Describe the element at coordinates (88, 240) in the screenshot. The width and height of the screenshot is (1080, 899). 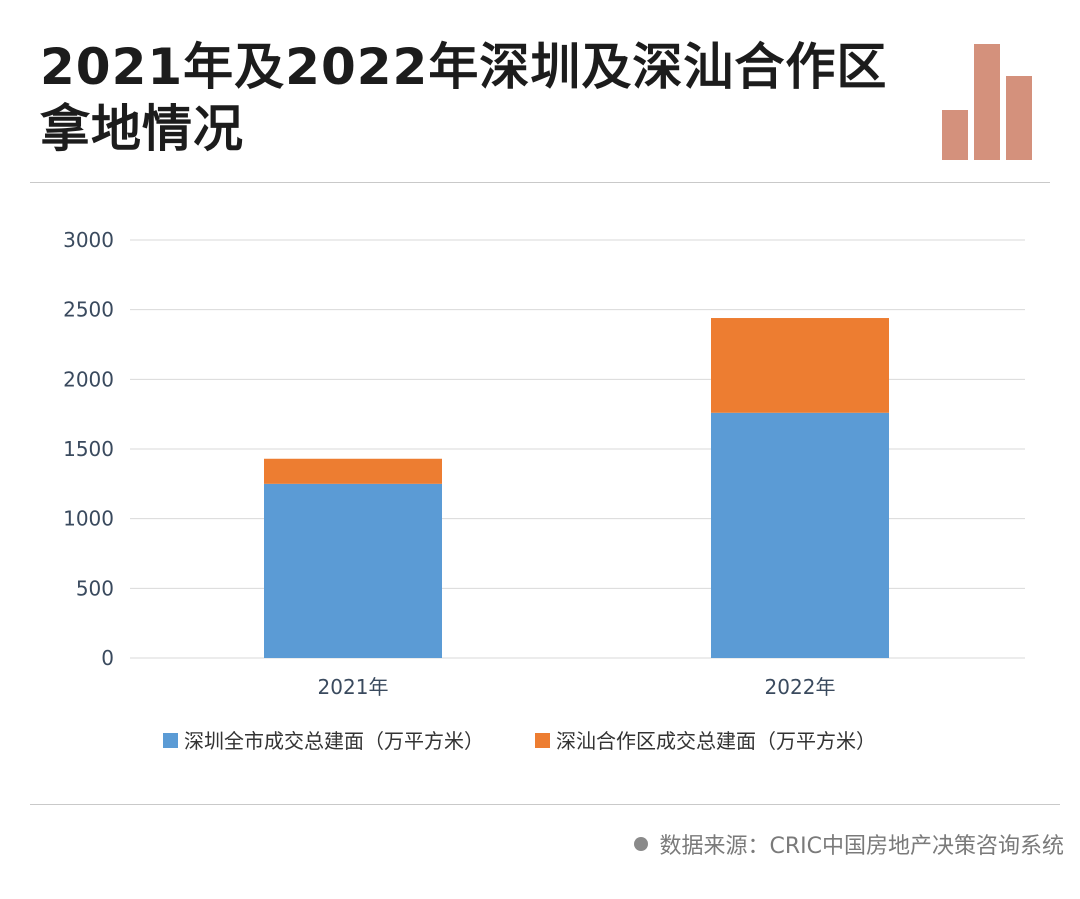
I see `y-tick-label: 3000` at that location.